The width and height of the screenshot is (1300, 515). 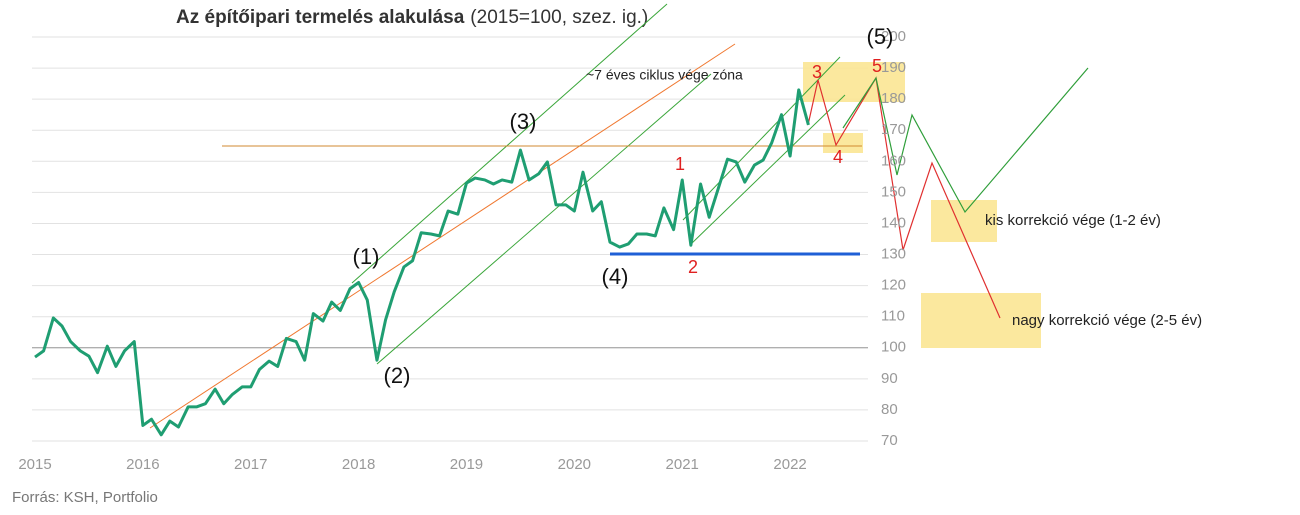 What do you see at coordinates (893, 160) in the screenshot?
I see `y-tick-label: 160` at bounding box center [893, 160].